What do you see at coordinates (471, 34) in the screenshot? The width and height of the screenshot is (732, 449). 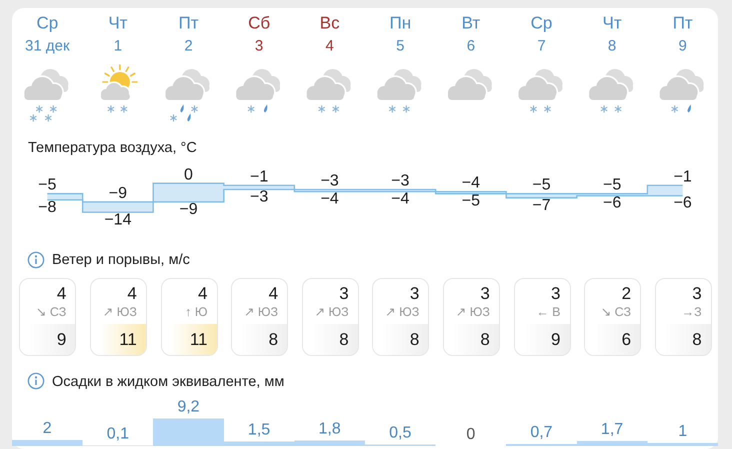 I see `x-tick-label: Вт 6` at bounding box center [471, 34].